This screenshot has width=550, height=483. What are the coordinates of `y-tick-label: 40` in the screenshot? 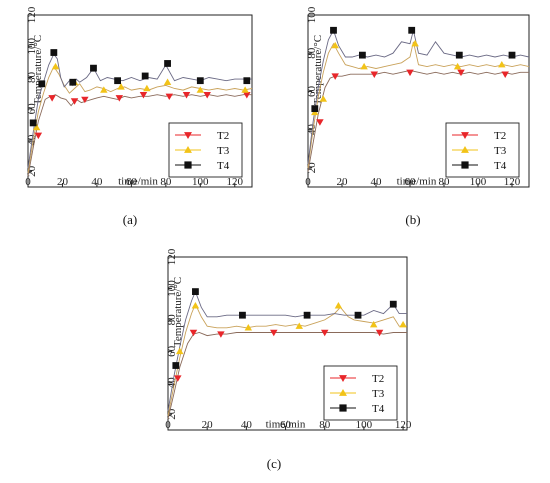 It's located at (172, 383).